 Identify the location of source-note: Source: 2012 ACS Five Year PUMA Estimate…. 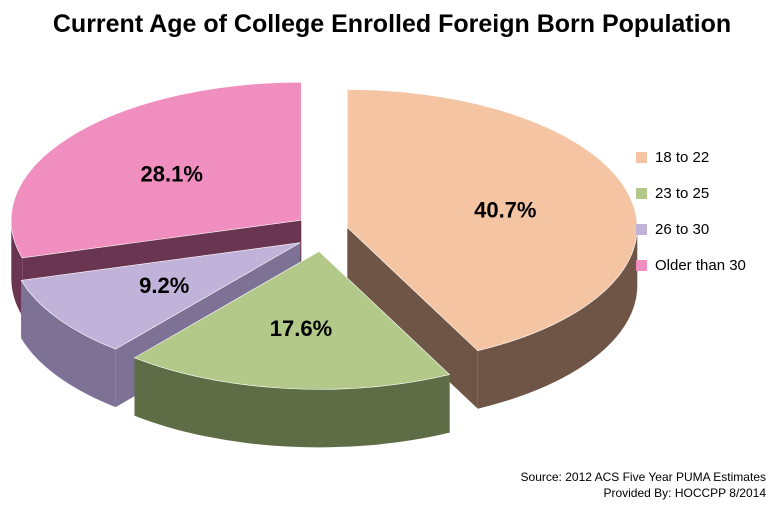
(643, 485).